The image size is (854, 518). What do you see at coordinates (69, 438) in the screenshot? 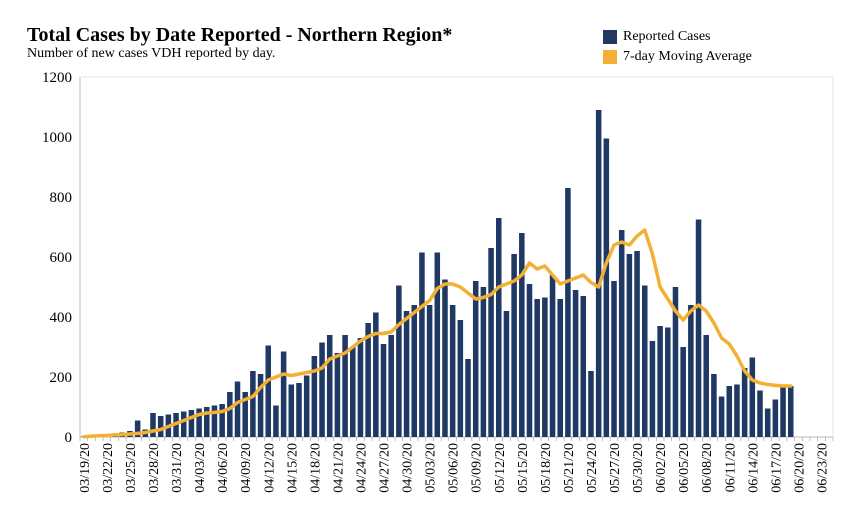
I see `y-tick-label: 0` at bounding box center [69, 438].